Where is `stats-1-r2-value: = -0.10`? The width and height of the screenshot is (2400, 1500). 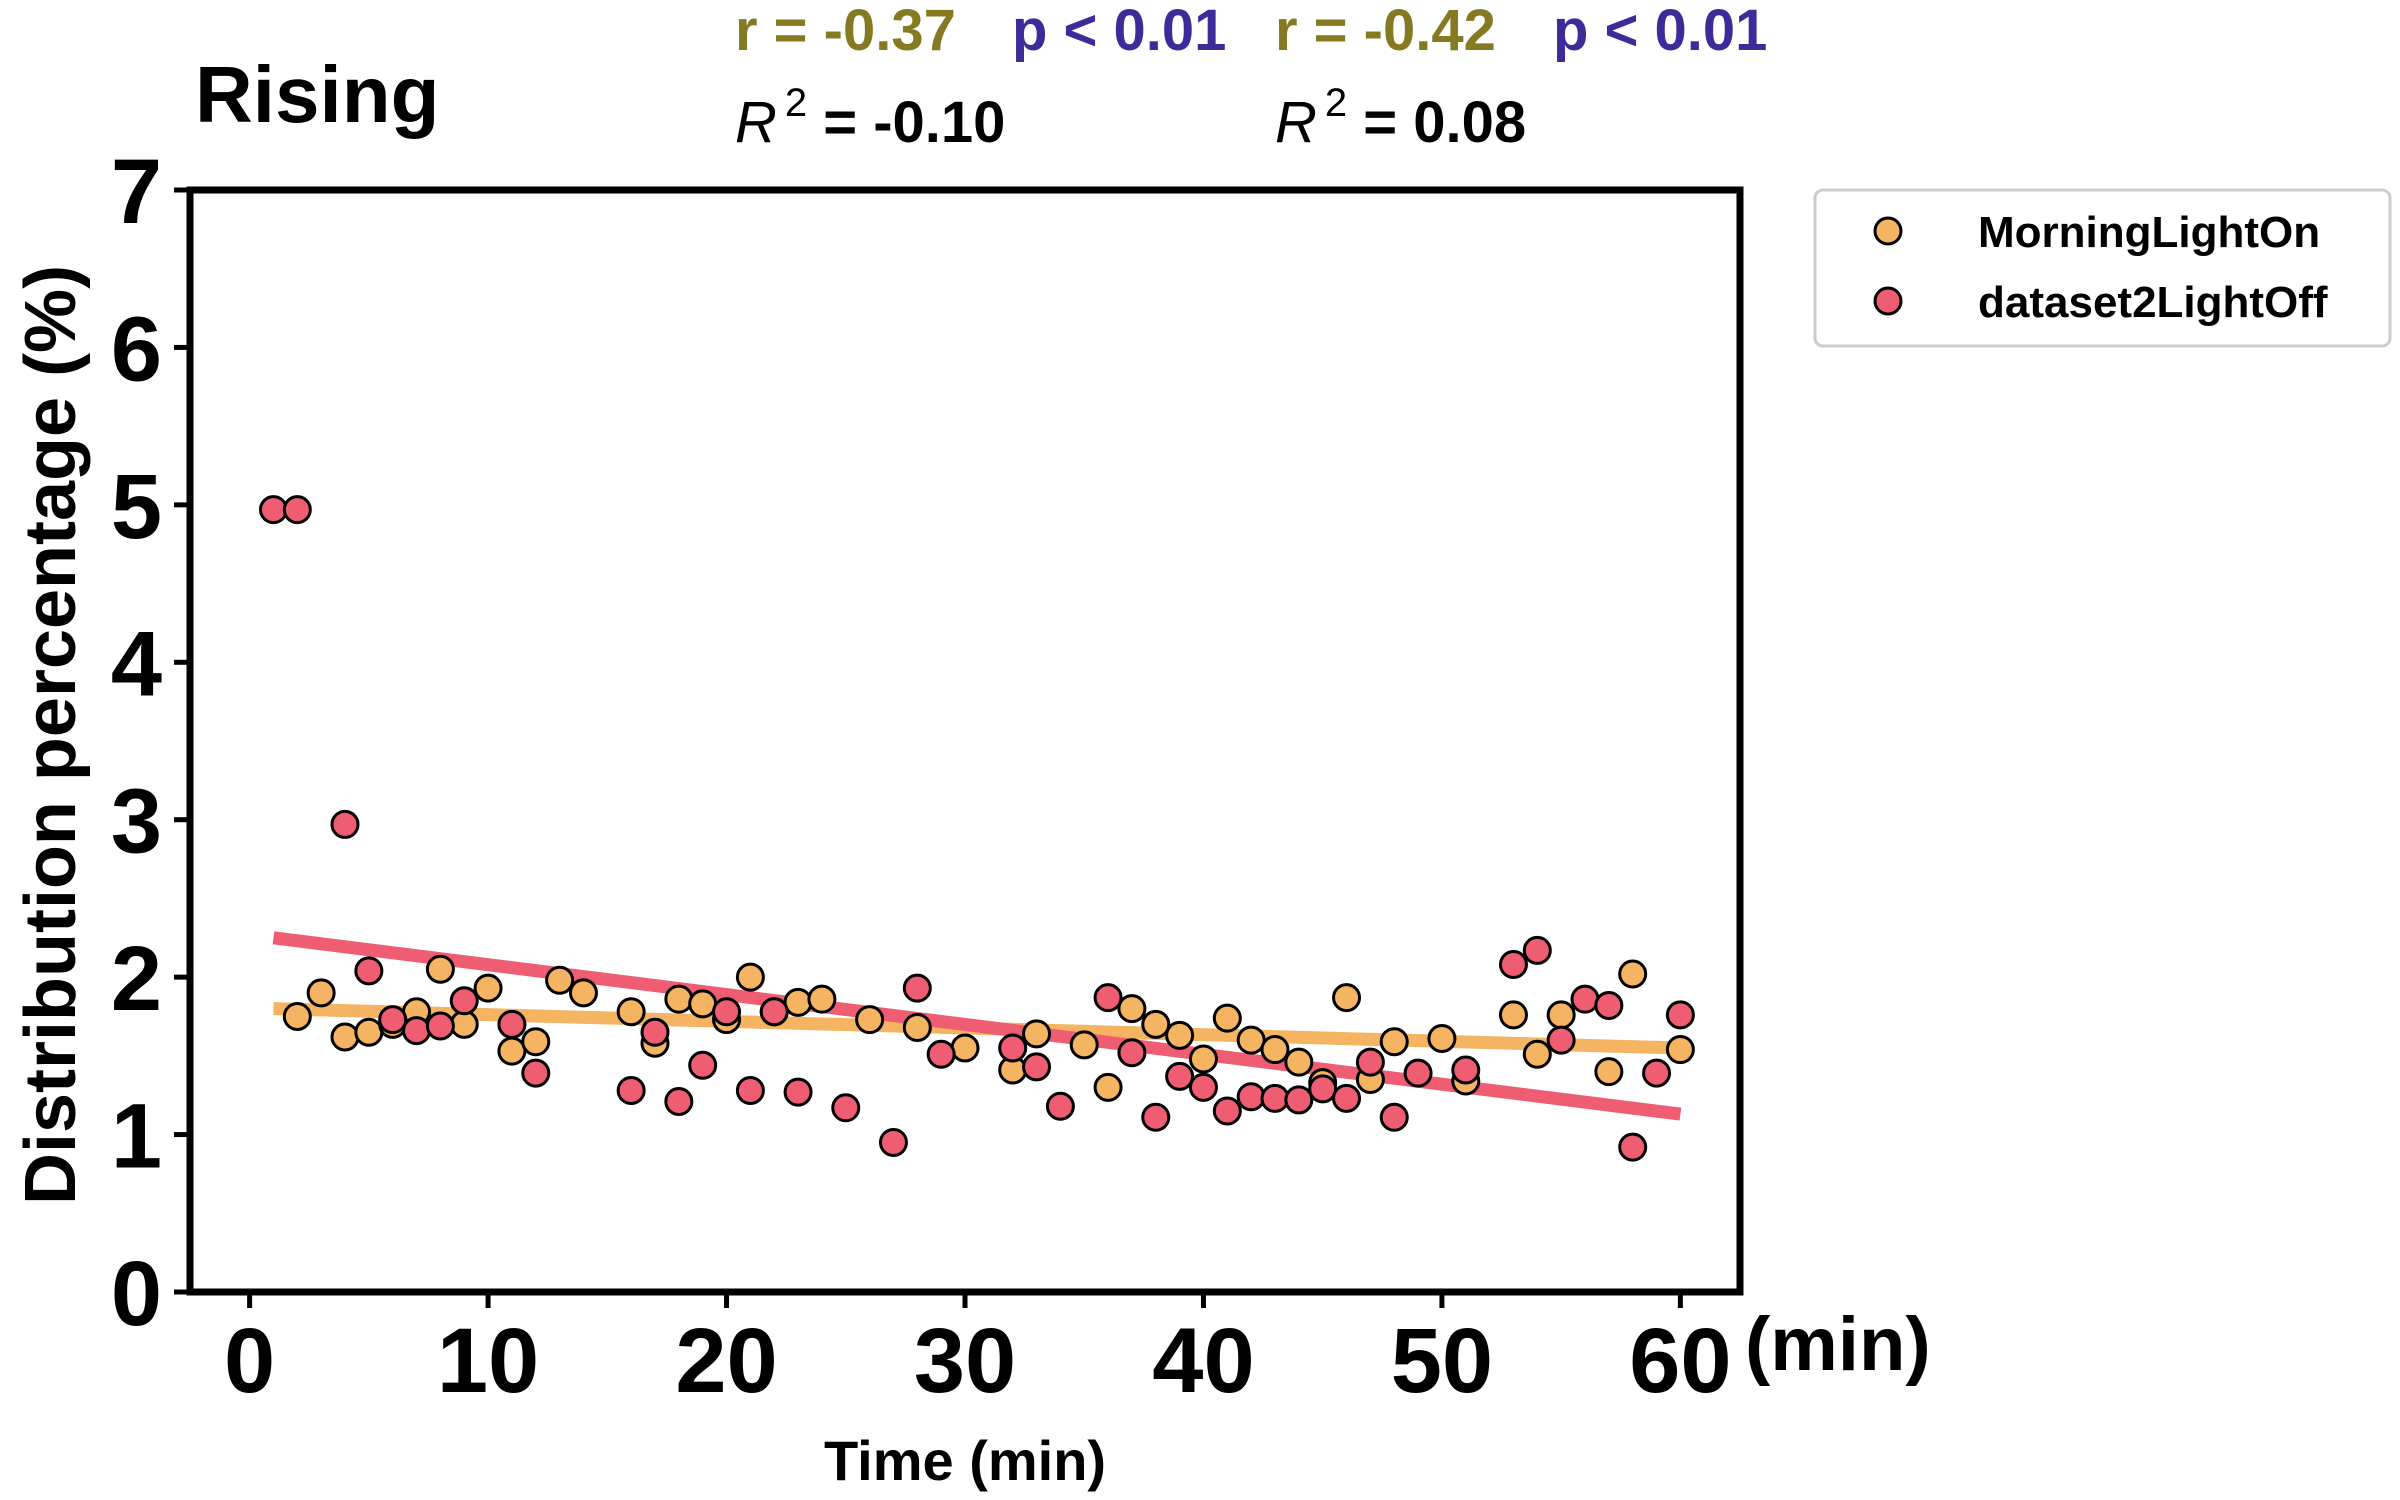 stats-1-r2-value: = -0.10 is located at coordinates (906, 122).